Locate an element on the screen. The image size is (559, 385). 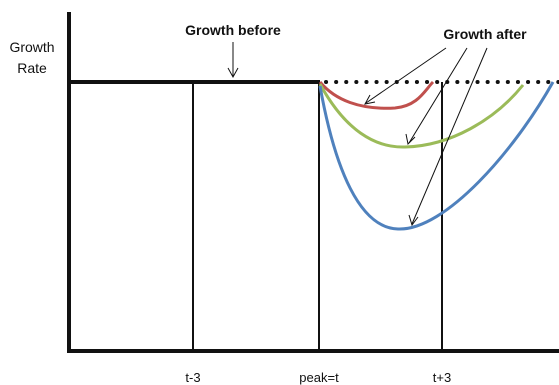
x-tick-peak: peak=t is located at coordinates (319, 377).